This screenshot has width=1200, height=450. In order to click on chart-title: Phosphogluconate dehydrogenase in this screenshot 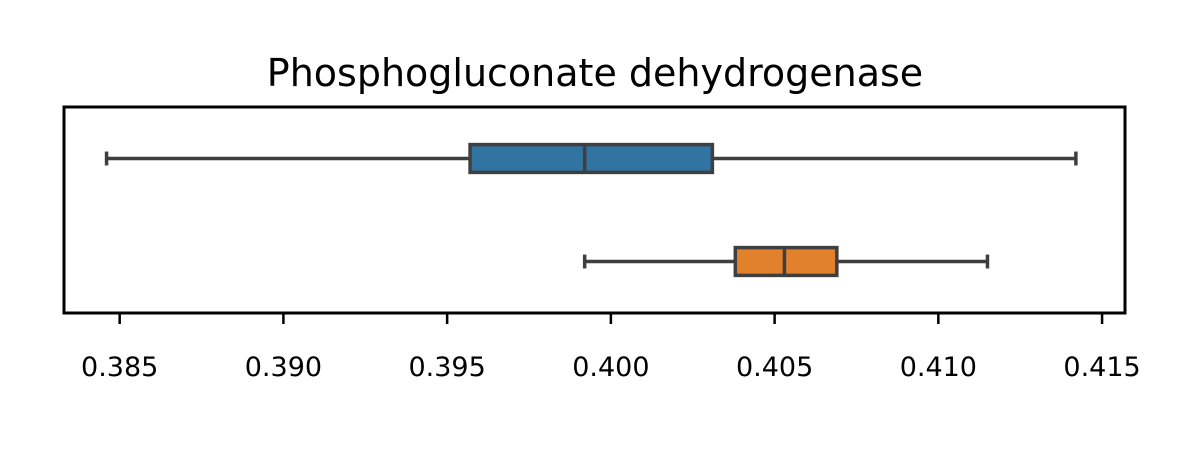, I will do `click(595, 73)`.